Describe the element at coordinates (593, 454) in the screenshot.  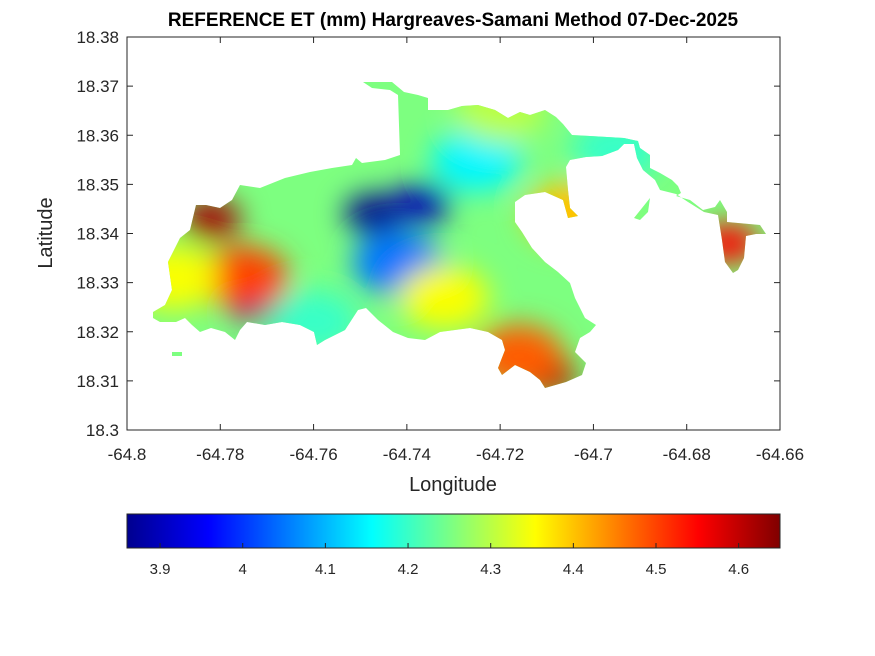
I see `x-tick-label: -64.7` at that location.